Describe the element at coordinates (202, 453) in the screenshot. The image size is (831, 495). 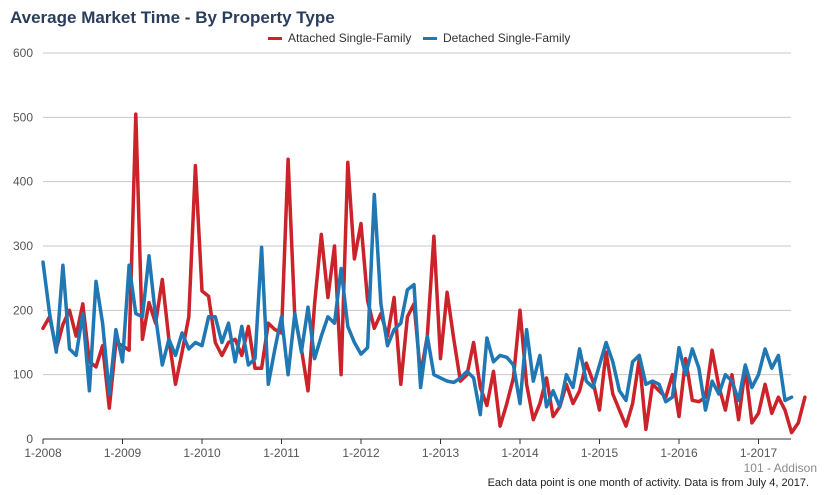
I see `x-tick-label: 1-2010` at that location.